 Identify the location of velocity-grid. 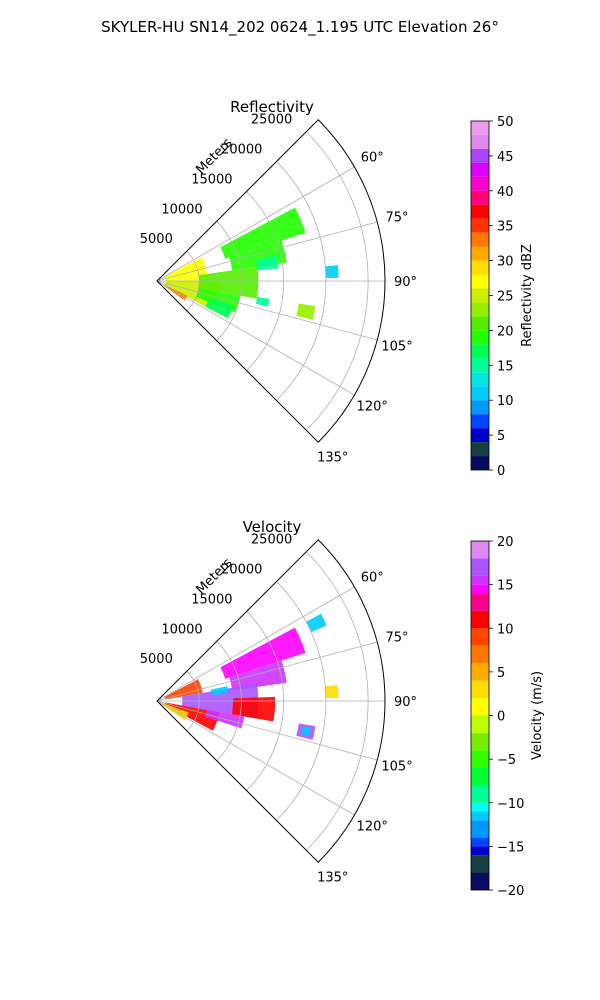
(271, 701).